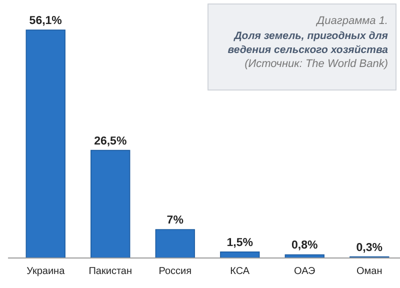 This screenshot has width=400, height=288. What do you see at coordinates (239, 242) in the screenshot?
I see `data-label: 1,5%` at bounding box center [239, 242].